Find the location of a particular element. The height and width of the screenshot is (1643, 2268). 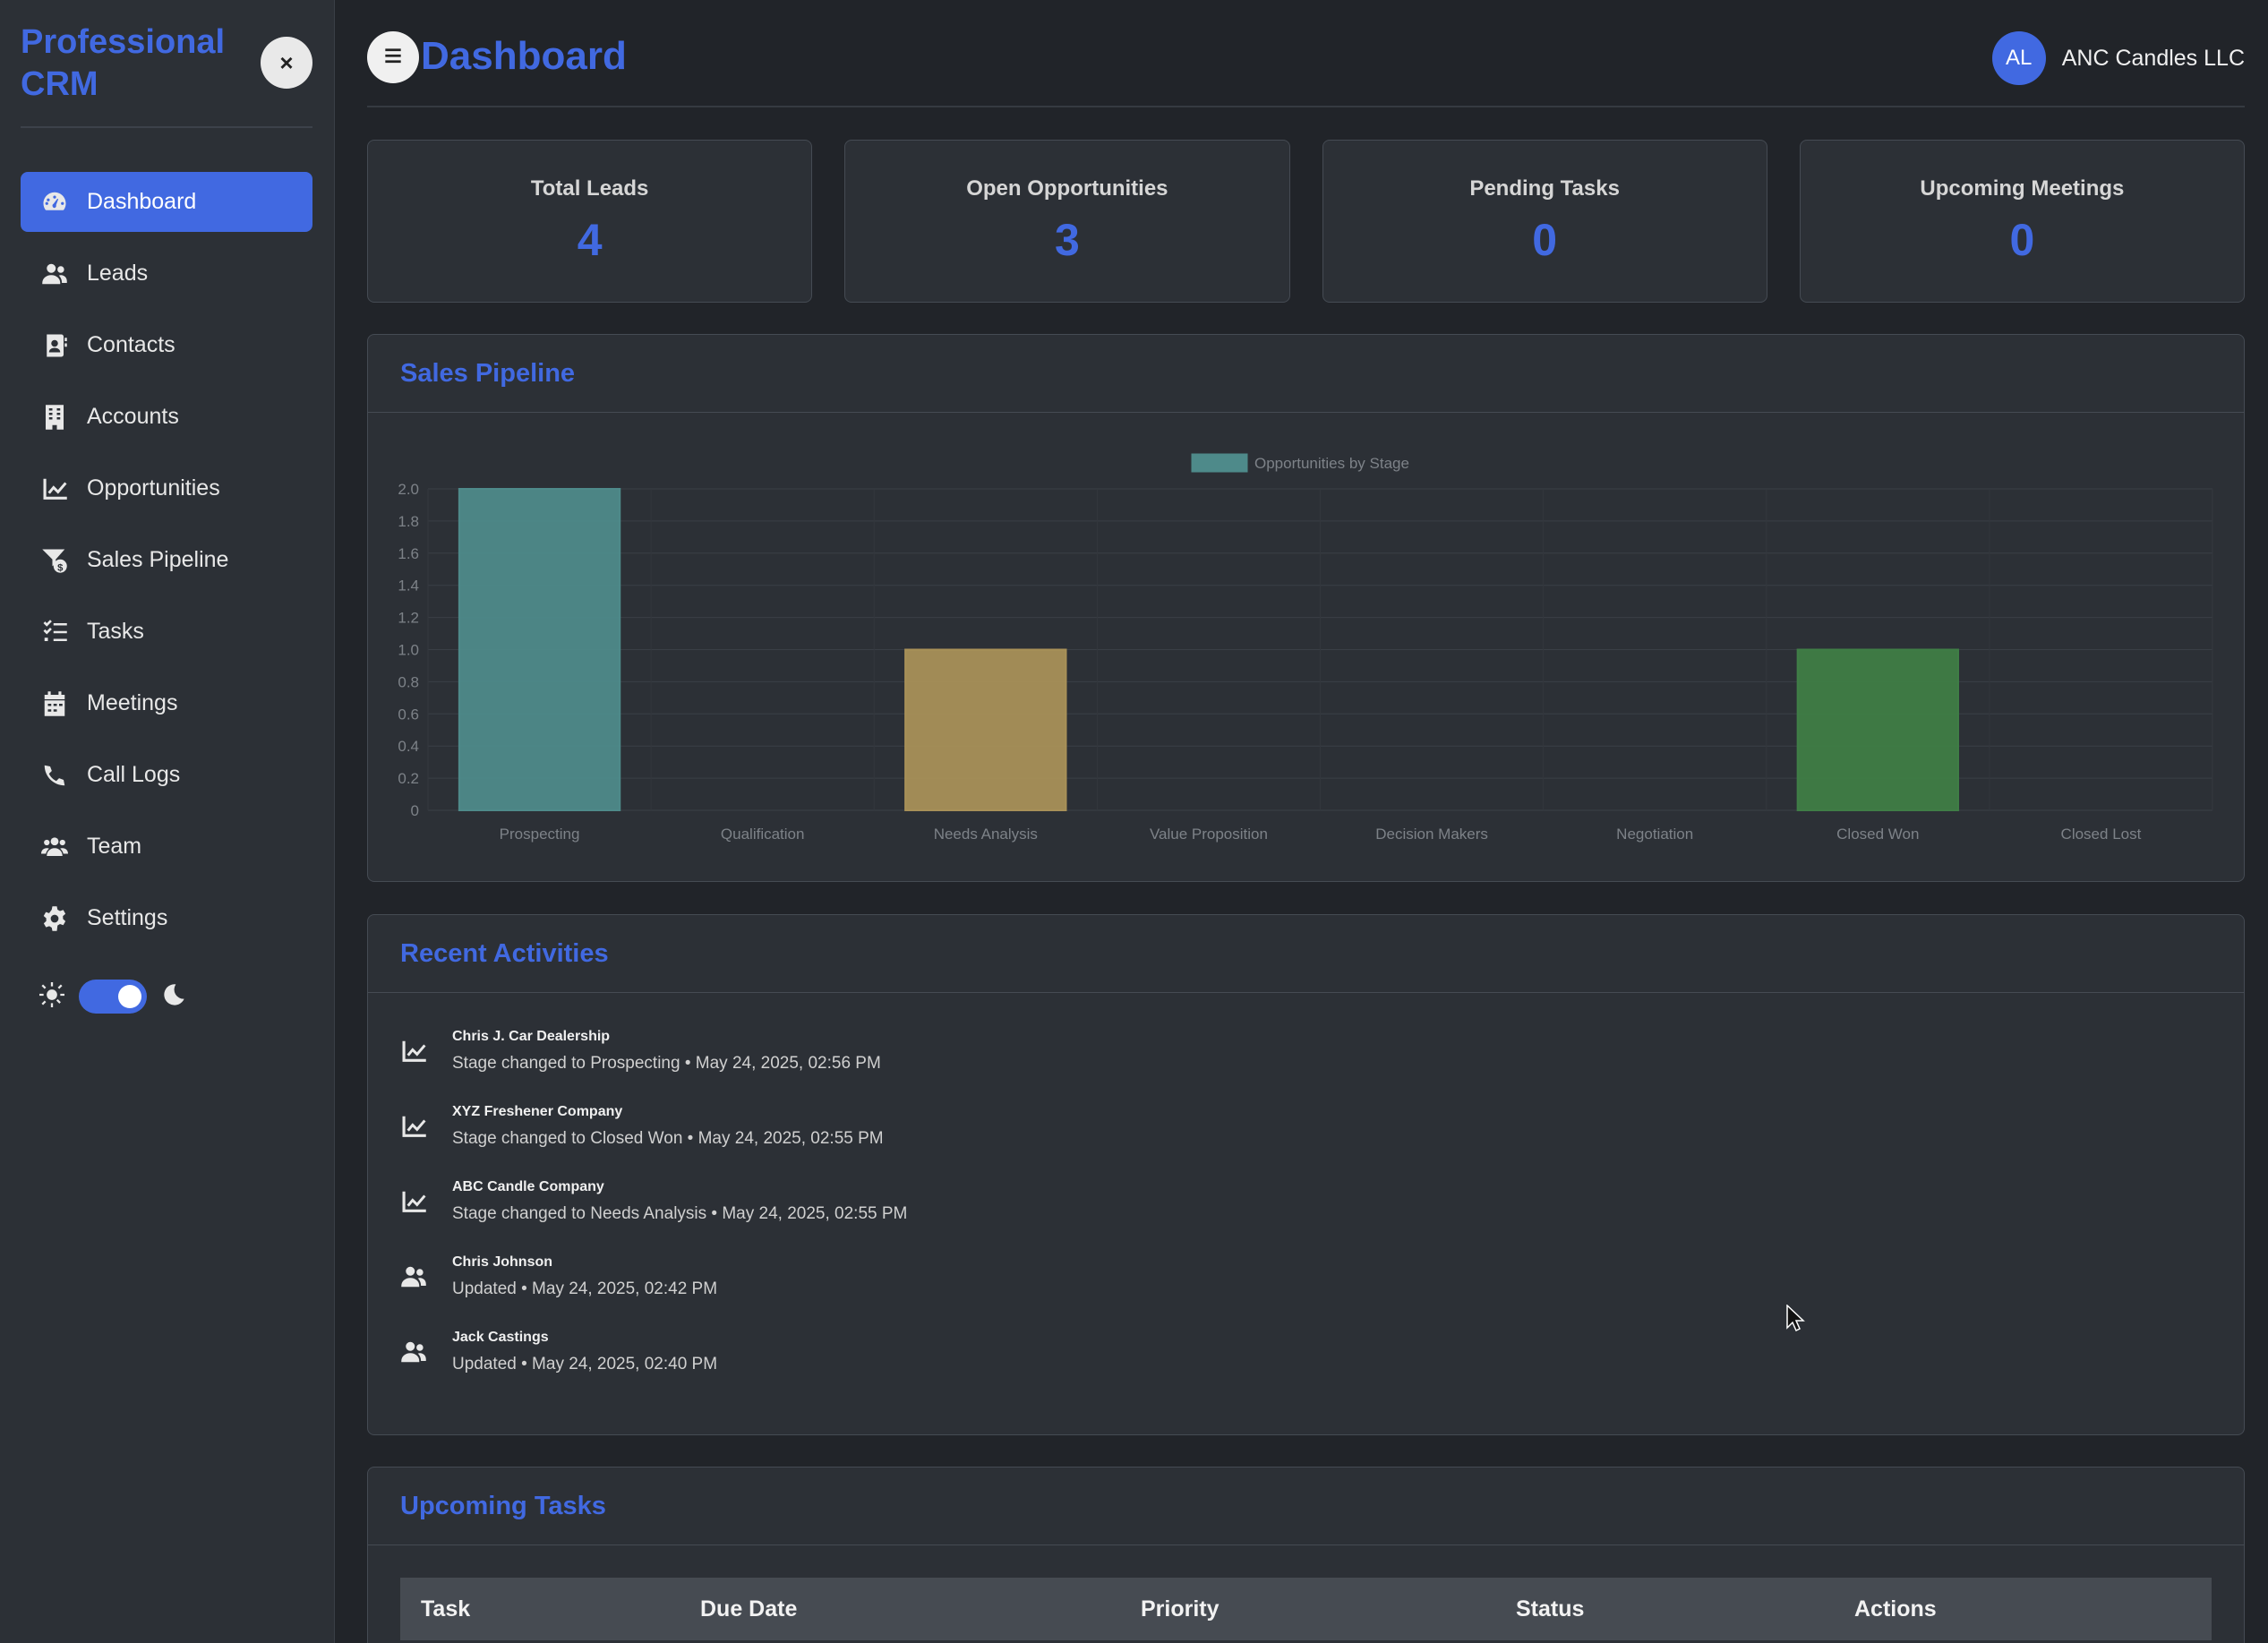

y-tick-label: 0.2 is located at coordinates (408, 778).